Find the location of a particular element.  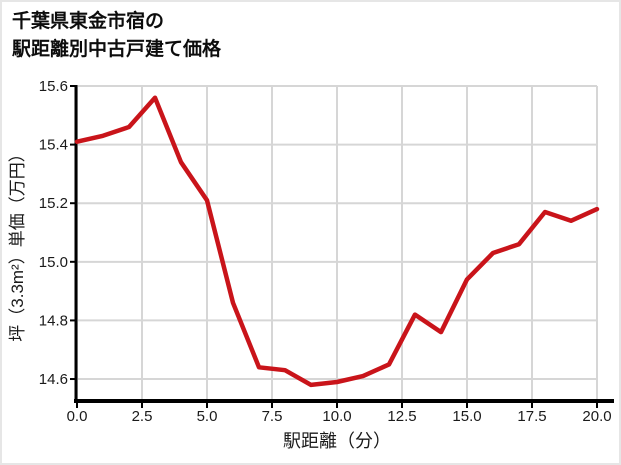

chart-title-line2: 駅距離別中古戸建て価格 is located at coordinates (117, 49).